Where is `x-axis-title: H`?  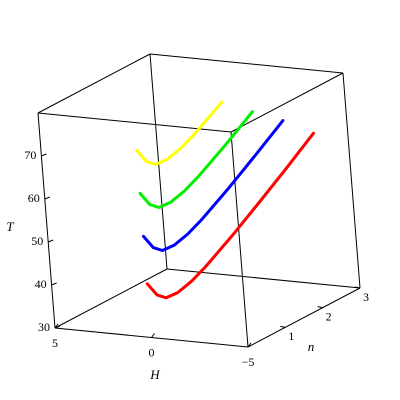
x-axis-title: H is located at coordinates (154, 374).